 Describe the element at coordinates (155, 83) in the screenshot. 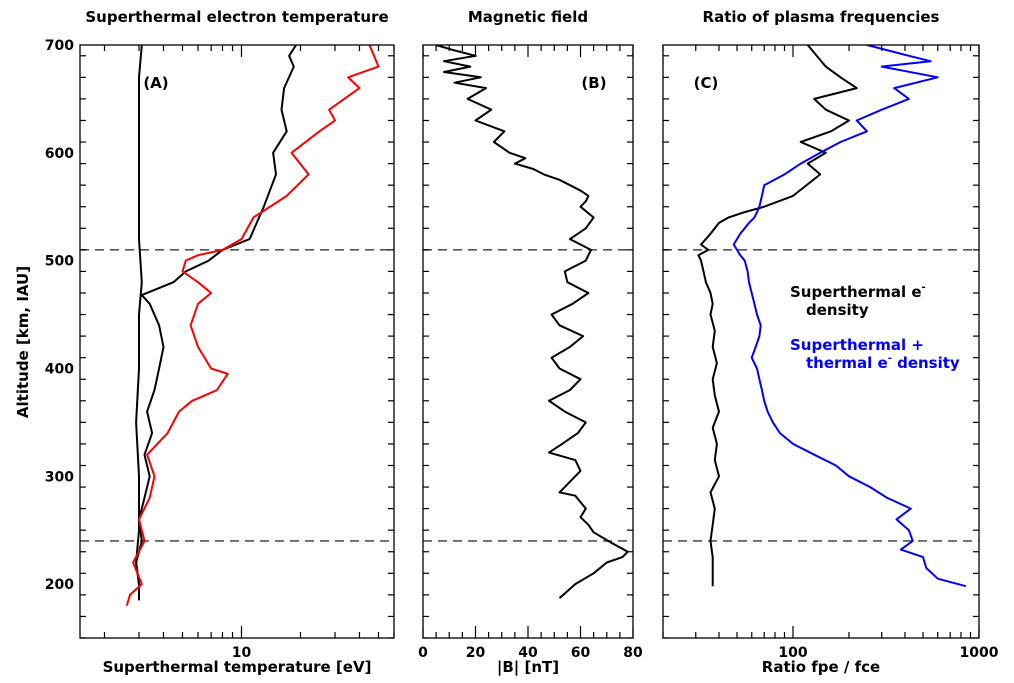

I see `panel-a-label: (A)` at that location.